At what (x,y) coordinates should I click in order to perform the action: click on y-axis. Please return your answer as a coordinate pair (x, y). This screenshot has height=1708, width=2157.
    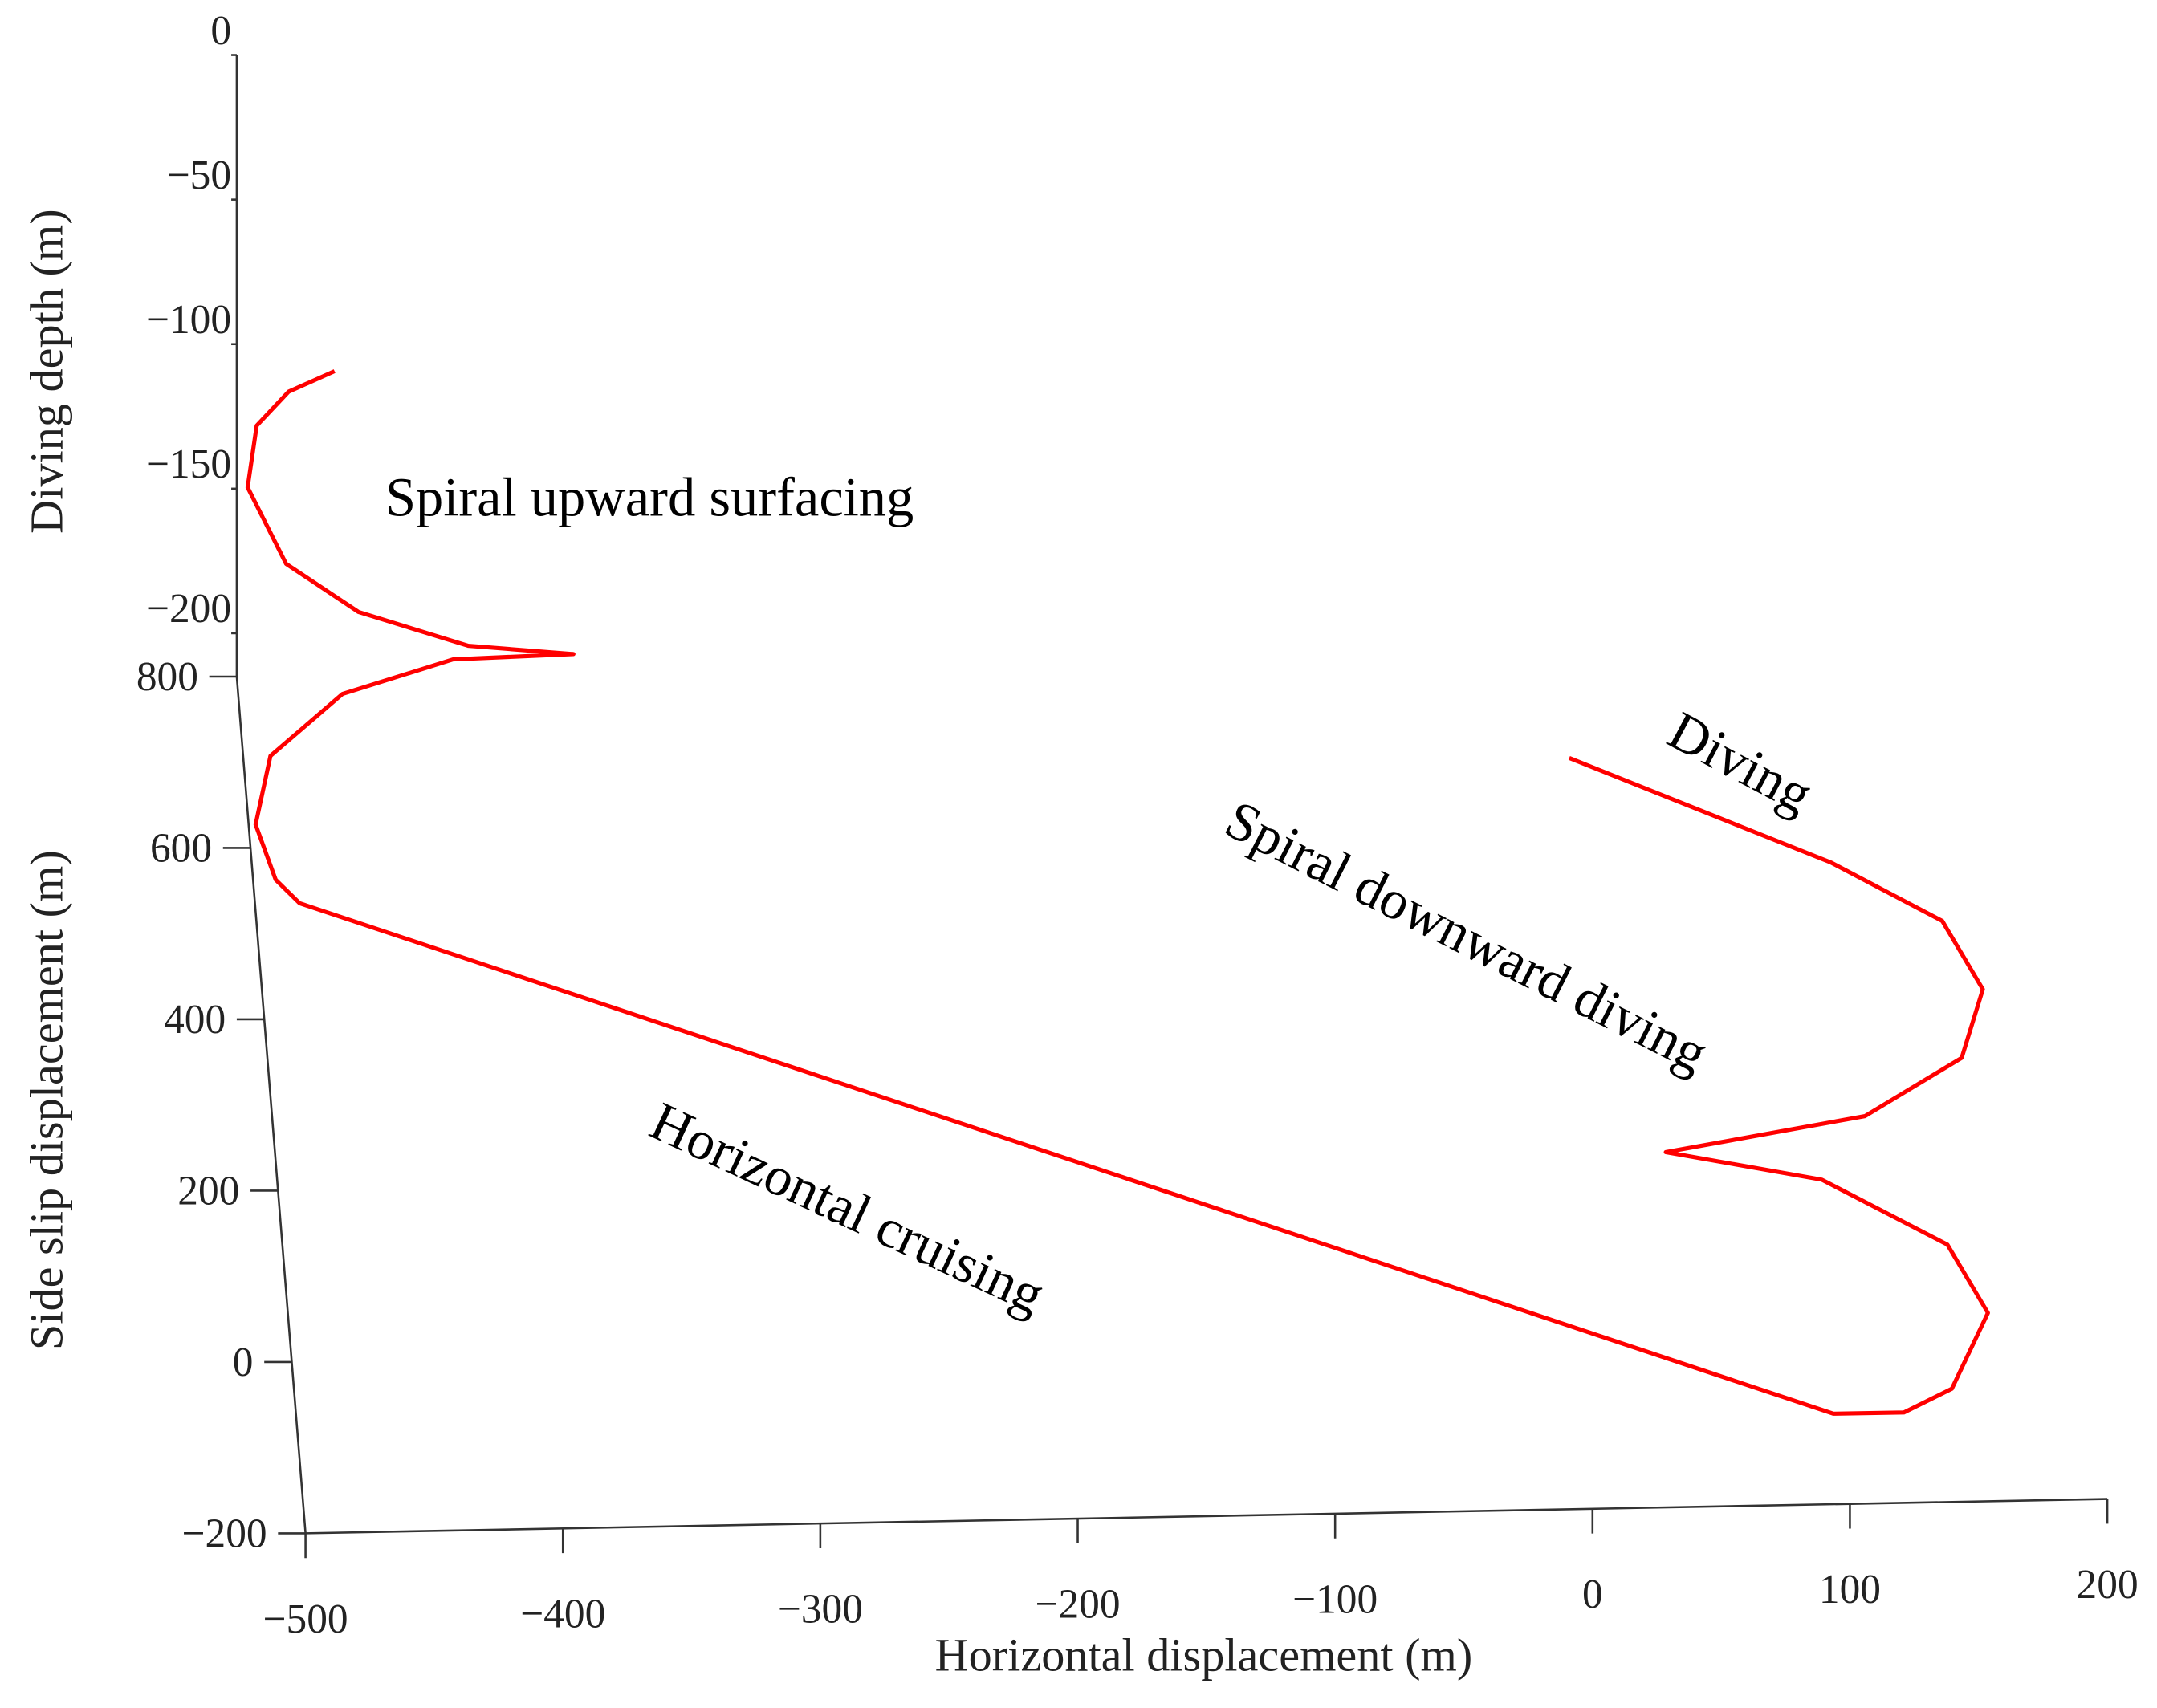
    Looking at the image, I should click on (271, 1105).